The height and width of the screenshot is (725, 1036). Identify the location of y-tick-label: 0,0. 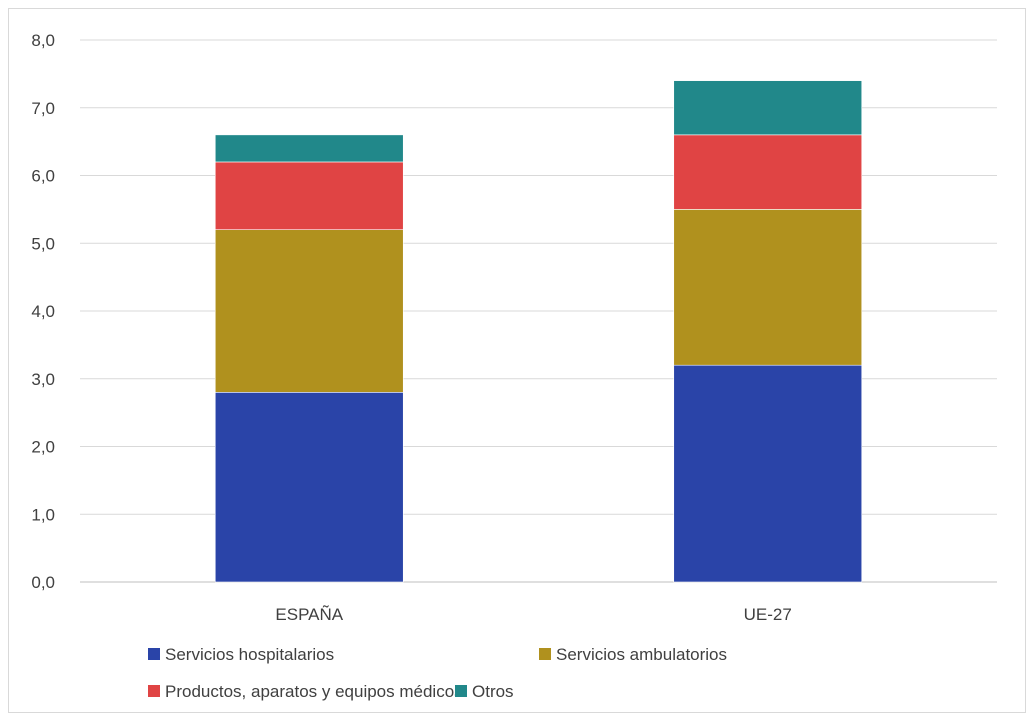
(43, 582).